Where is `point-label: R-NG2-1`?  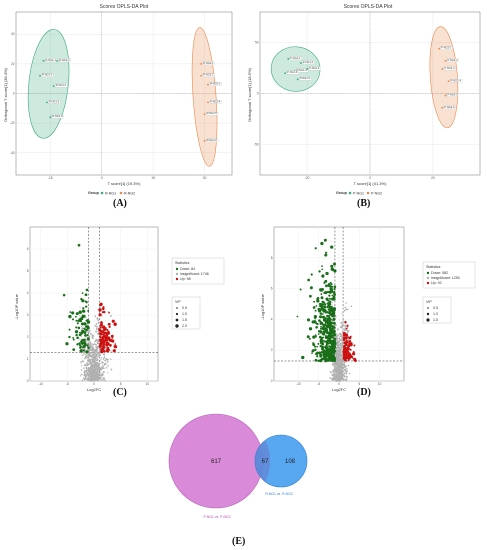
point-label: R-NG2-1 is located at coordinates (208, 63).